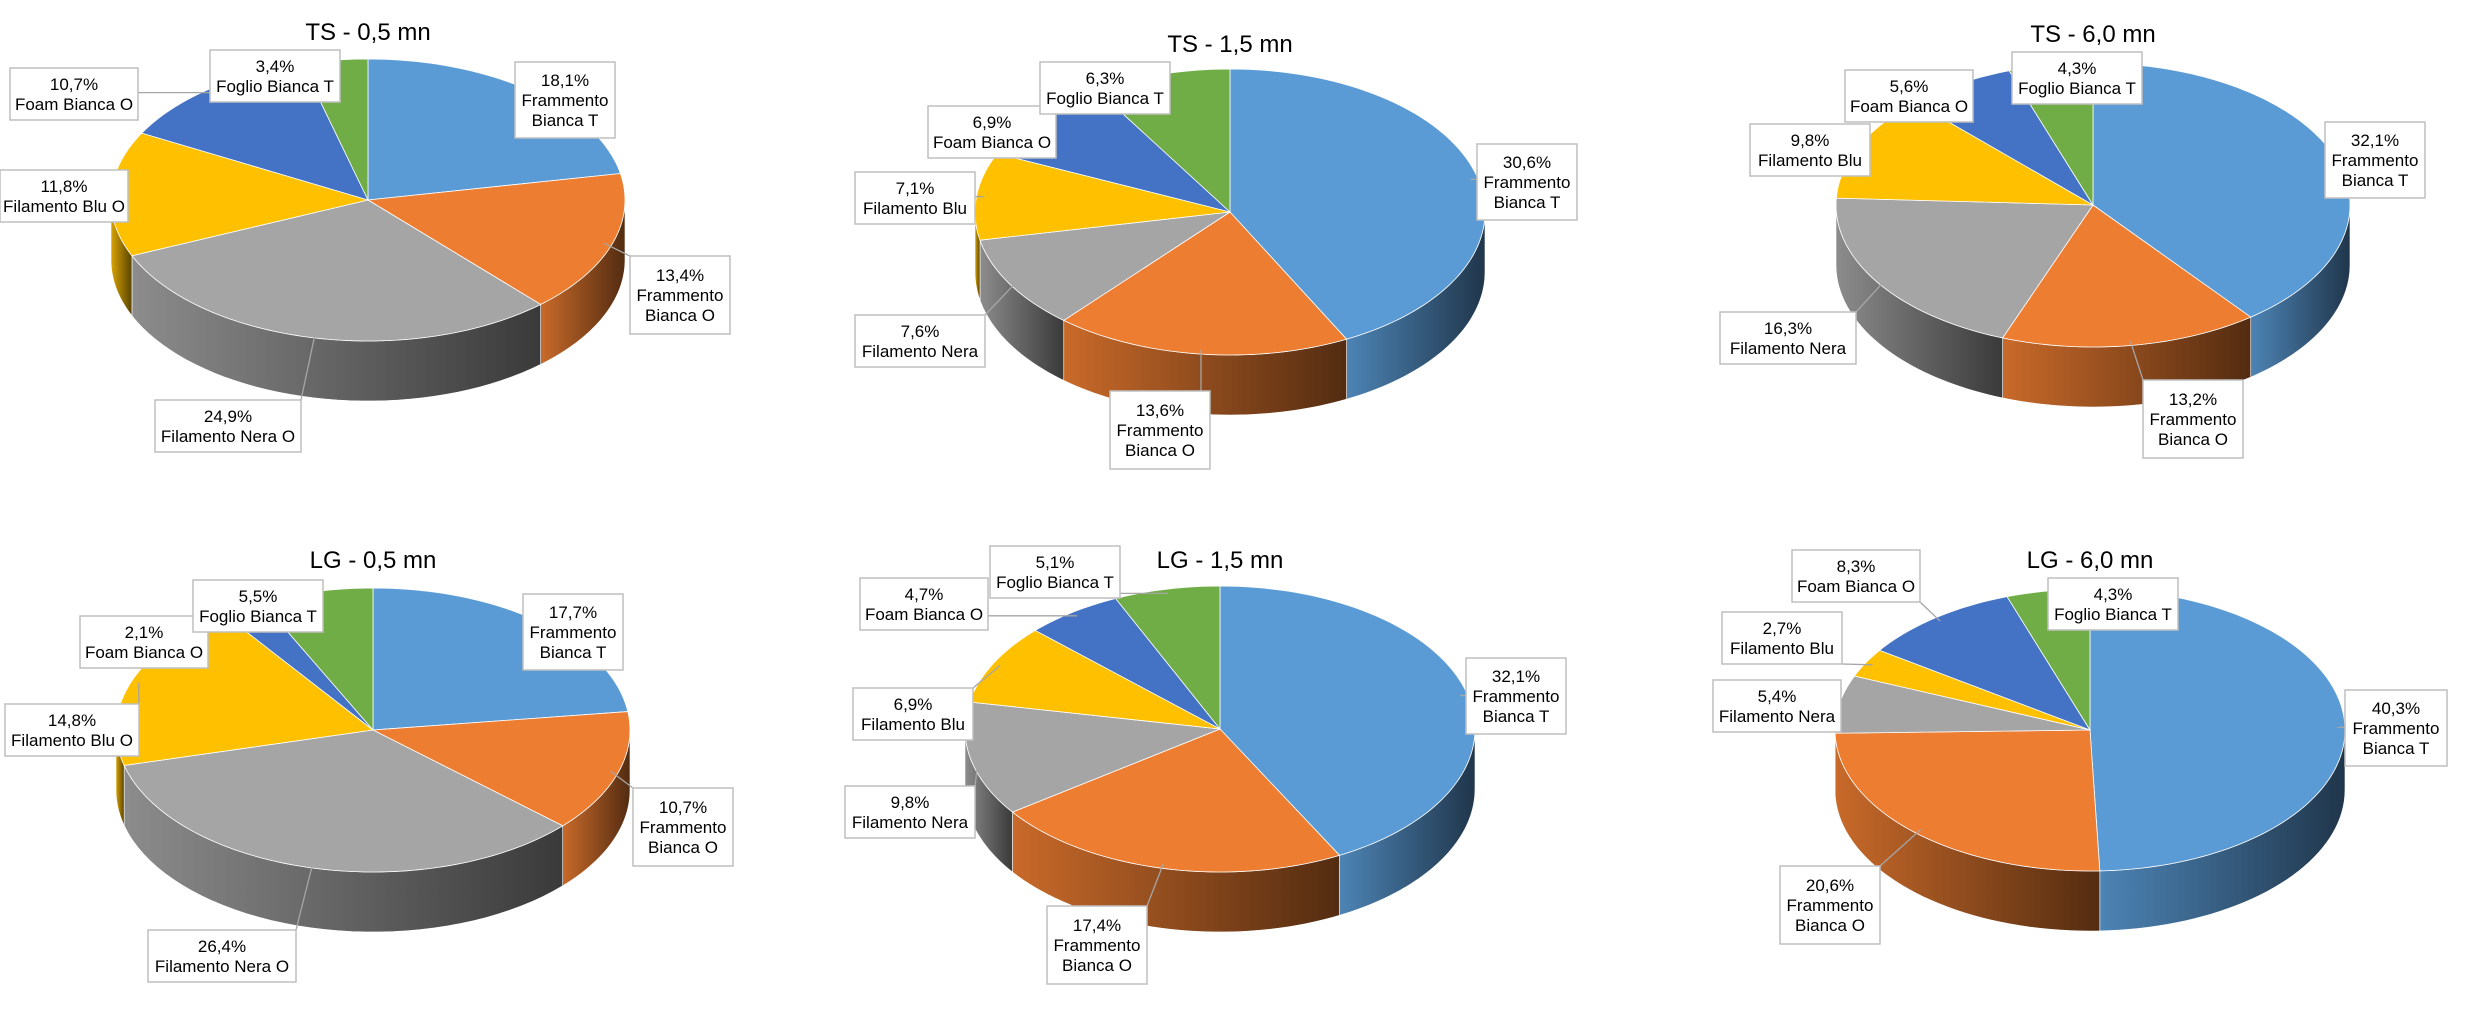 The width and height of the screenshot is (2469, 1029). I want to click on data-label-foam-bianca-o: 5,6% Foam Bianca O, so click(1909, 96).